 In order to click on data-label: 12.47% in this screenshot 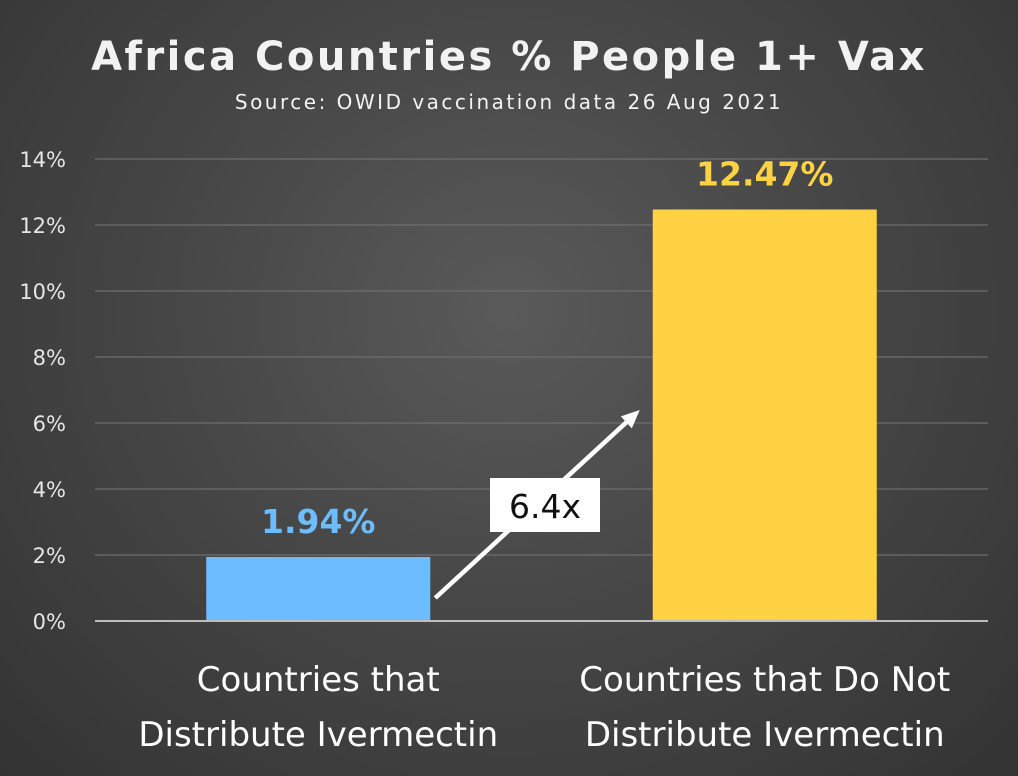, I will do `click(764, 173)`.